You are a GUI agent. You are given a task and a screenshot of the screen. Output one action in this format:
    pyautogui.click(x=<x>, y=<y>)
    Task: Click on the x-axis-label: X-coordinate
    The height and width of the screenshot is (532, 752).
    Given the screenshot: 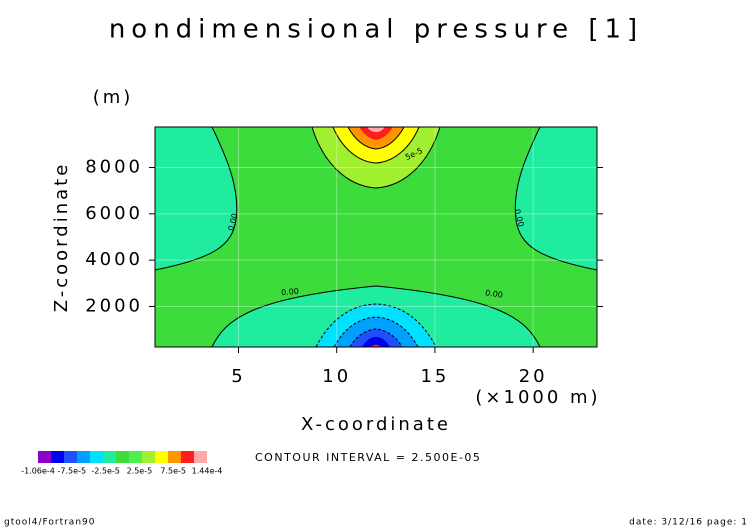 What is the action you would take?
    pyautogui.click(x=376, y=424)
    